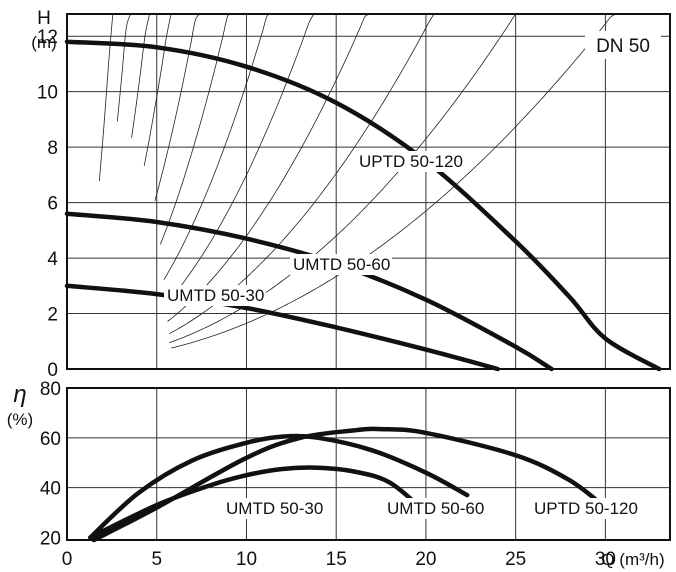 The width and height of the screenshot is (676, 572). I want to click on efficiency-y-tick-label: 20, so click(50, 539).